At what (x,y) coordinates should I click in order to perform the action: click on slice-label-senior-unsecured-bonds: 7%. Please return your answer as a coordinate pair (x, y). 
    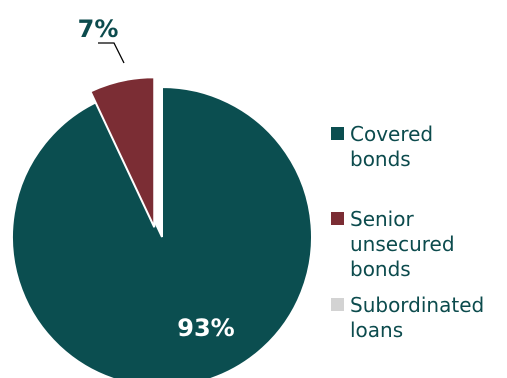
    Looking at the image, I should click on (98, 29).